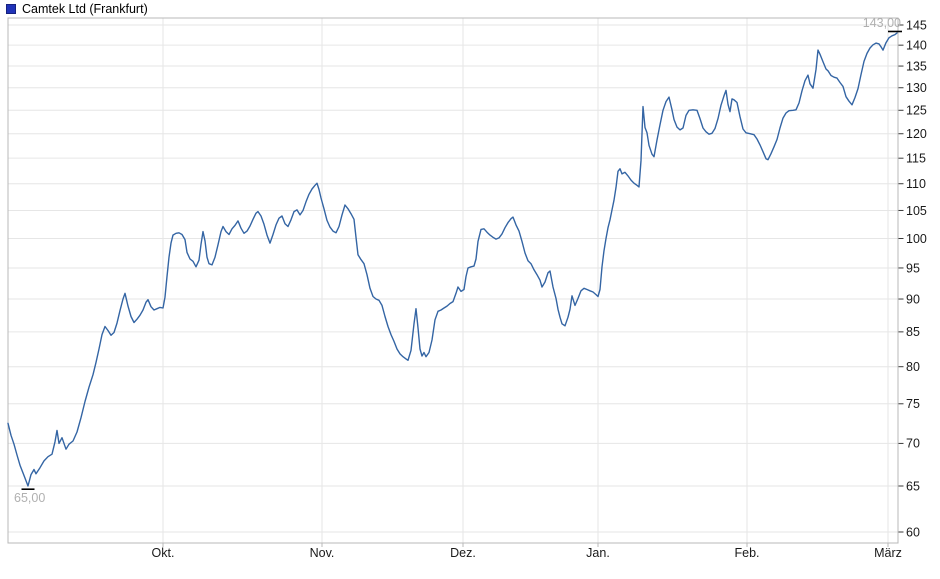 Image resolution: width=940 pixels, height=579 pixels. What do you see at coordinates (913, 444) in the screenshot?
I see `y-axis-label: 70` at bounding box center [913, 444].